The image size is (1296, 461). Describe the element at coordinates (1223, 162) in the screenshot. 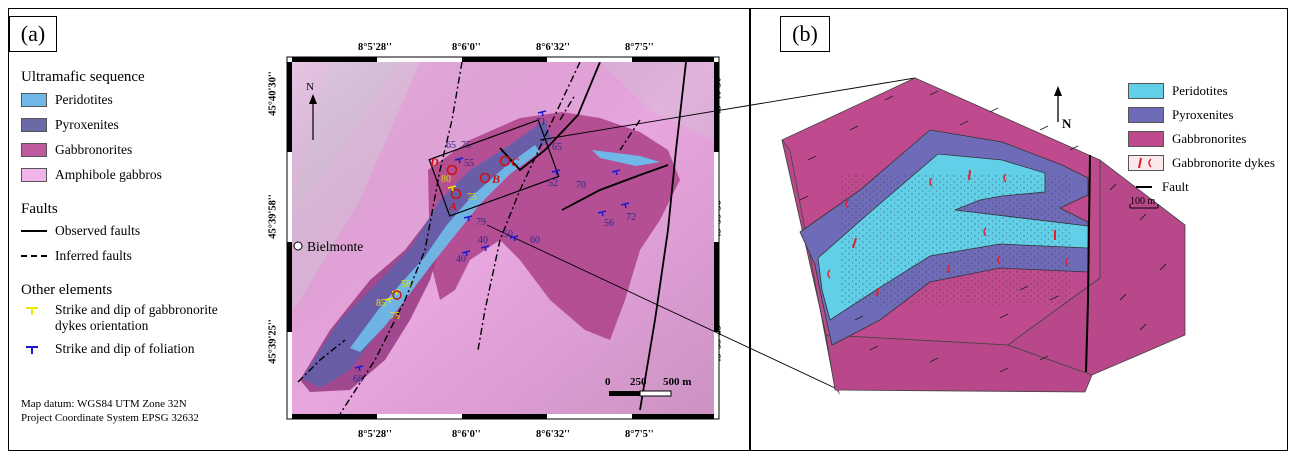

I see `block-legend-dykes-label: Gabbronorite dykes` at that location.